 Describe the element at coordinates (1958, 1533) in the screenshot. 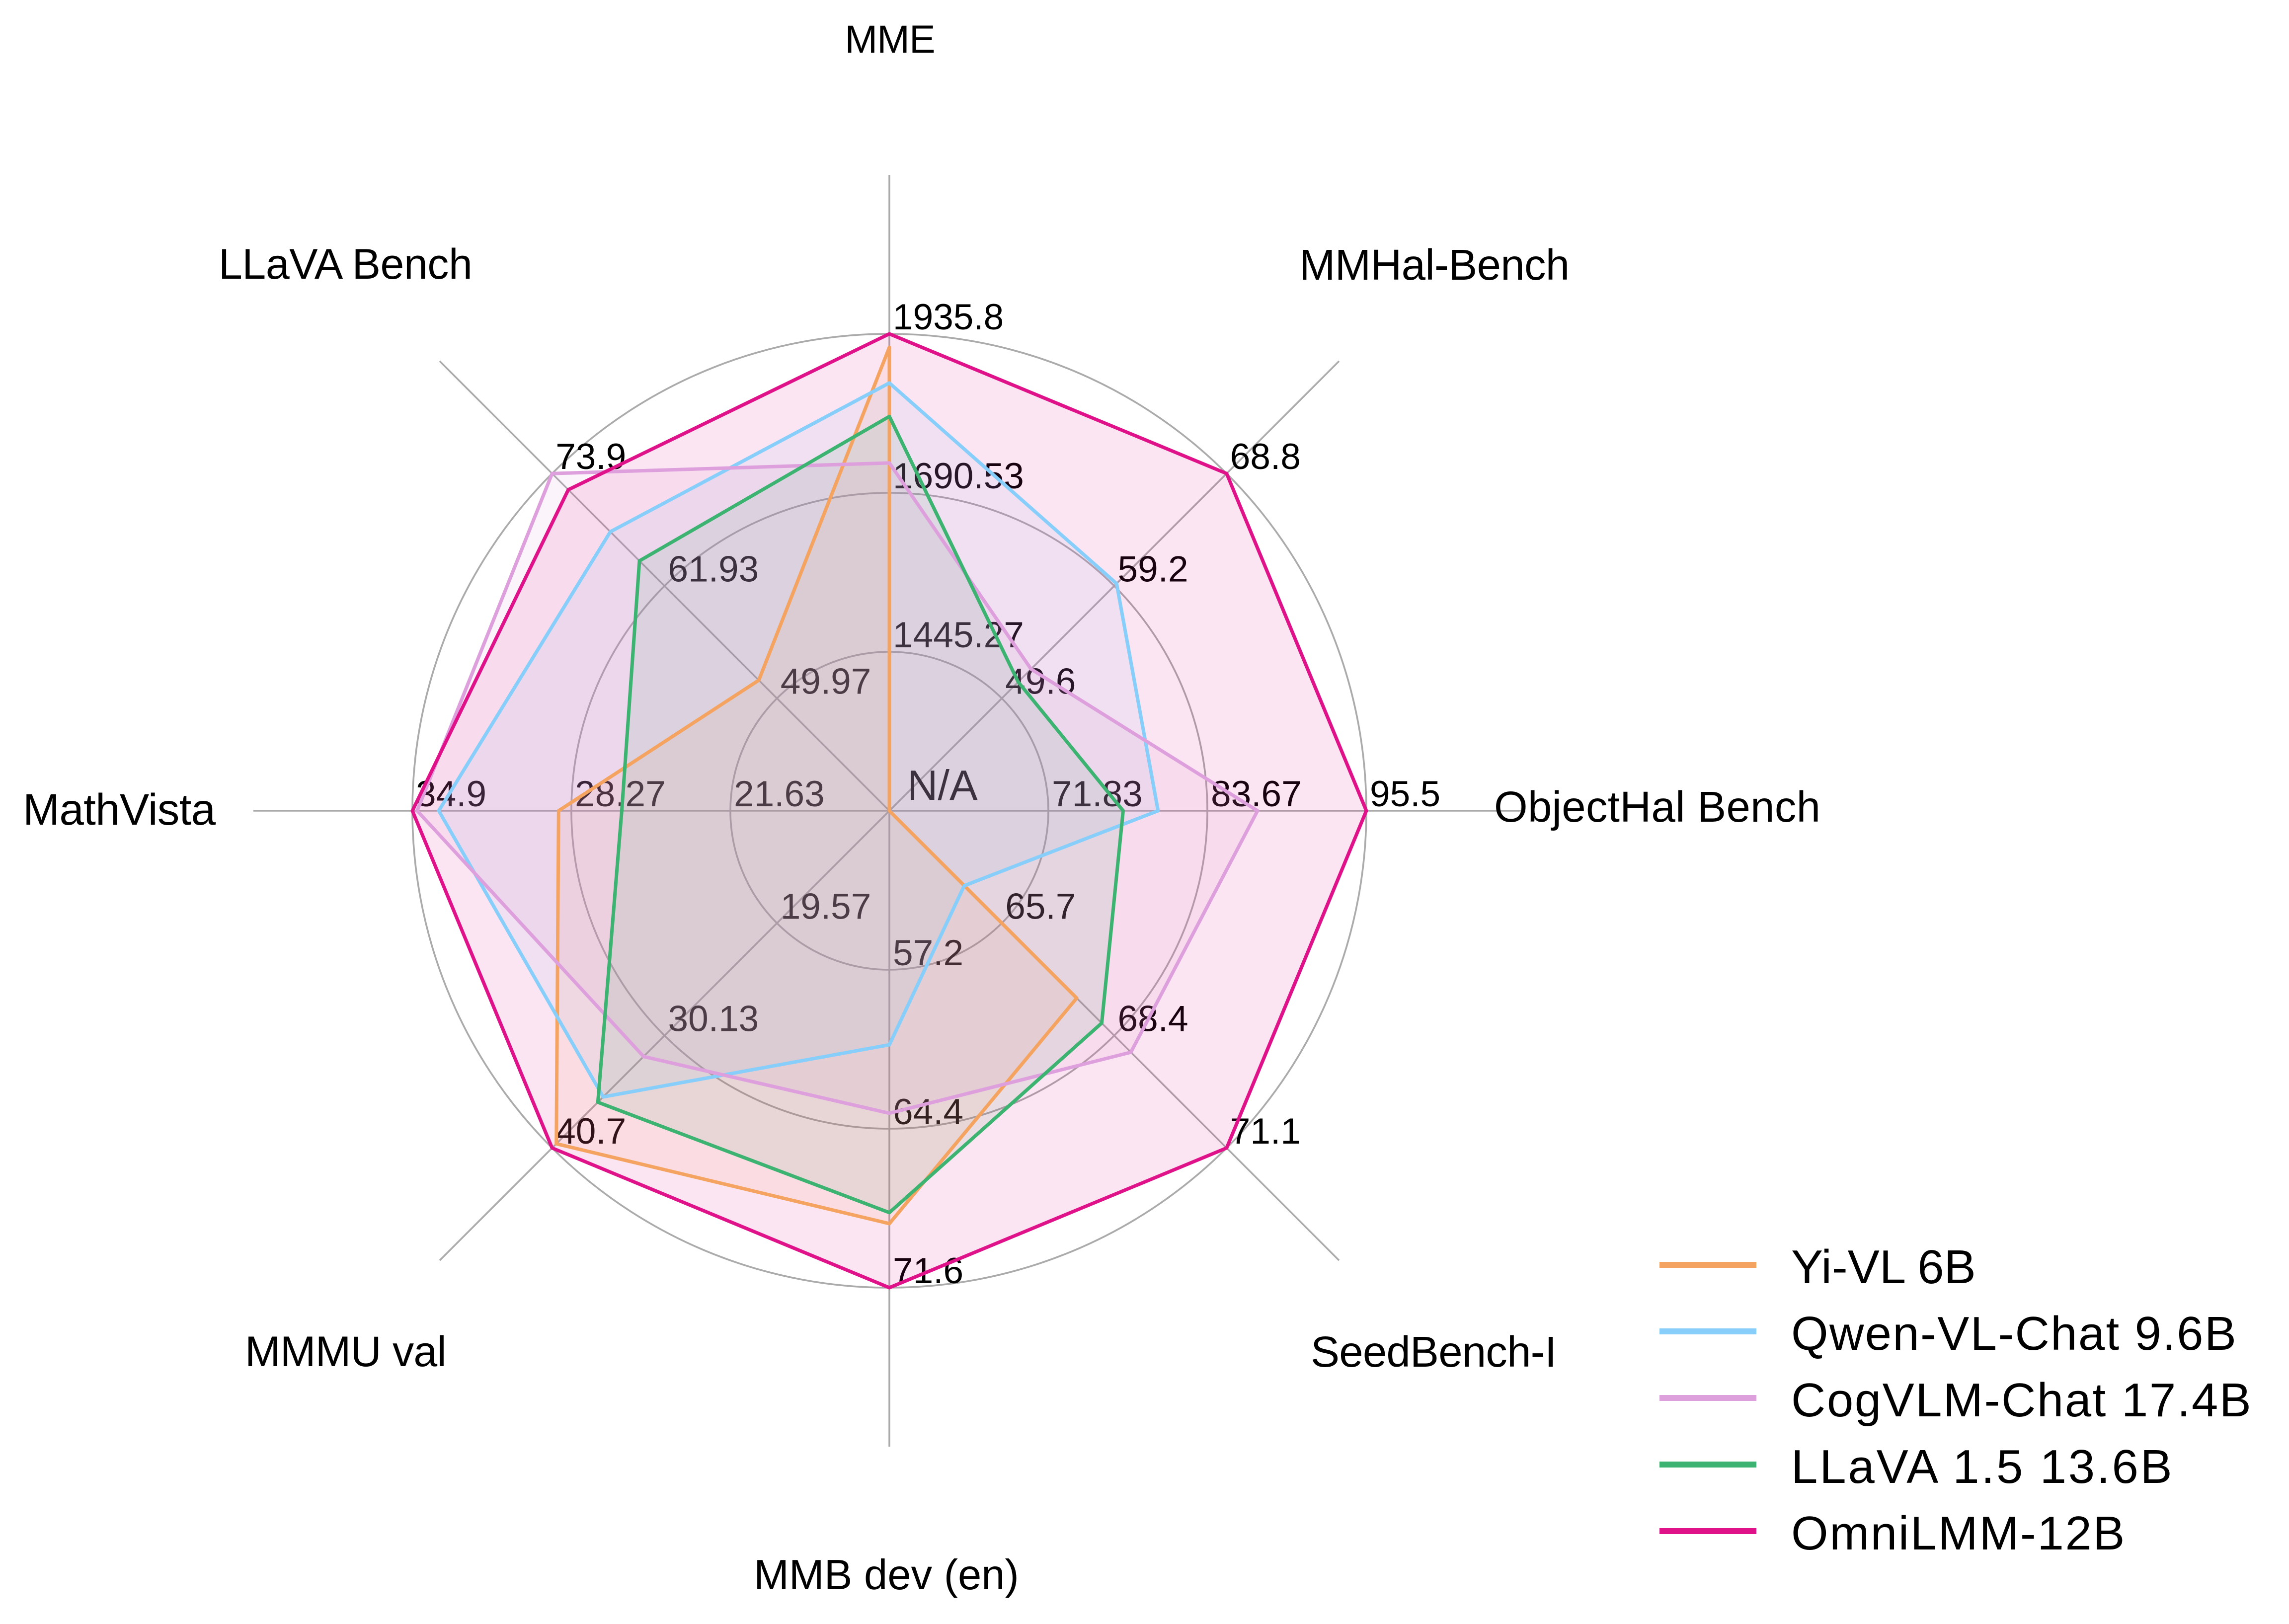

I see `svg-text: OmniLMM-12B` at that location.